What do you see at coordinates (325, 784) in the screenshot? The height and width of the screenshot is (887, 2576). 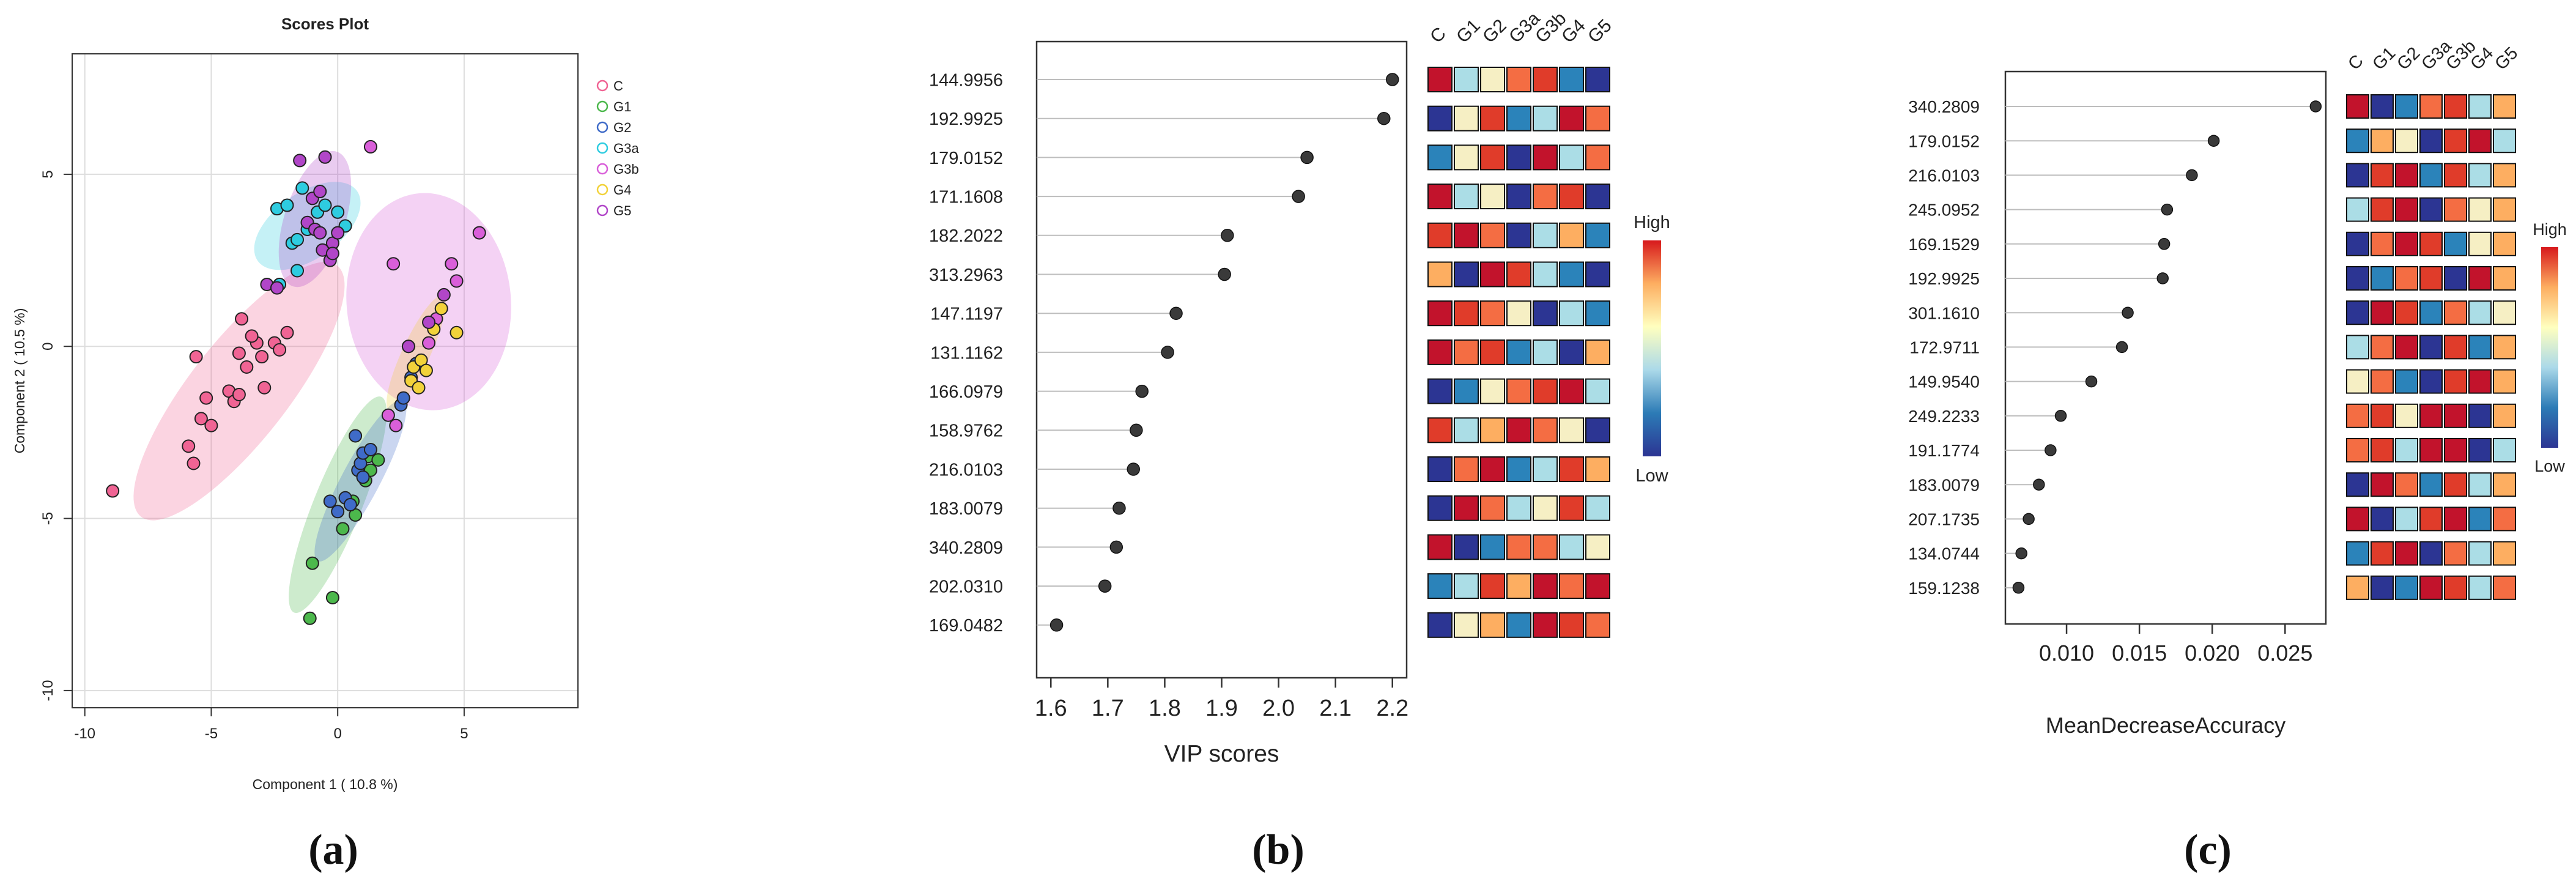 I see `x-axis-title: Component 1 ( 10.8 %)` at bounding box center [325, 784].